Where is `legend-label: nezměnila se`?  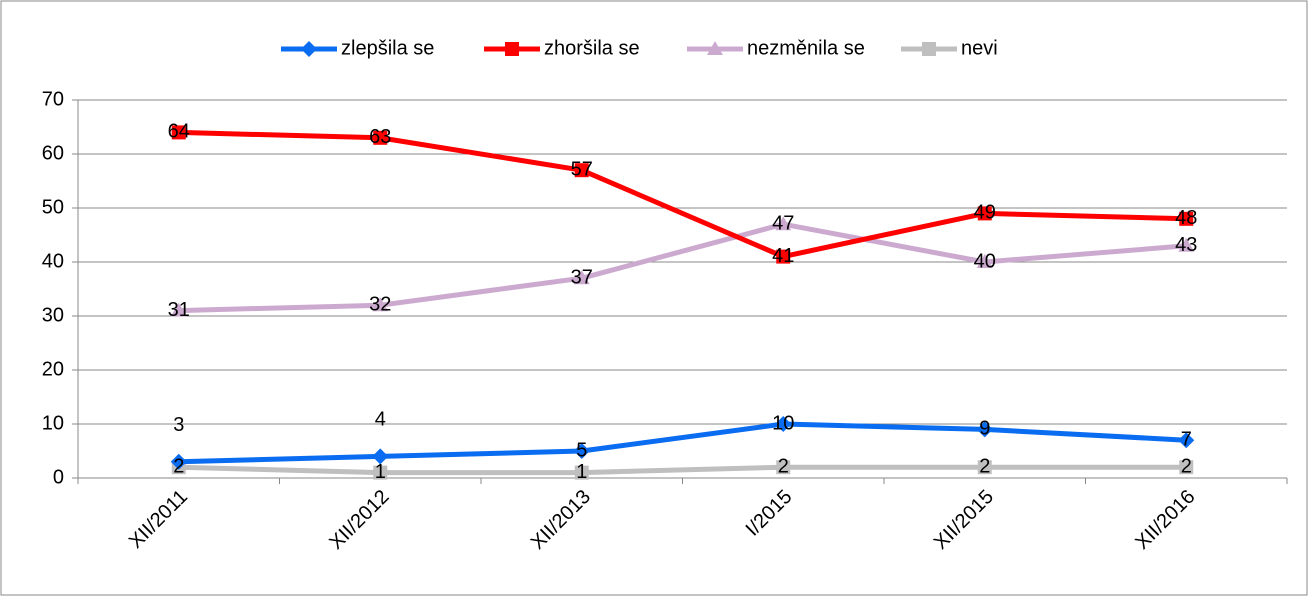
legend-label: nezměnila se is located at coordinates (806, 48).